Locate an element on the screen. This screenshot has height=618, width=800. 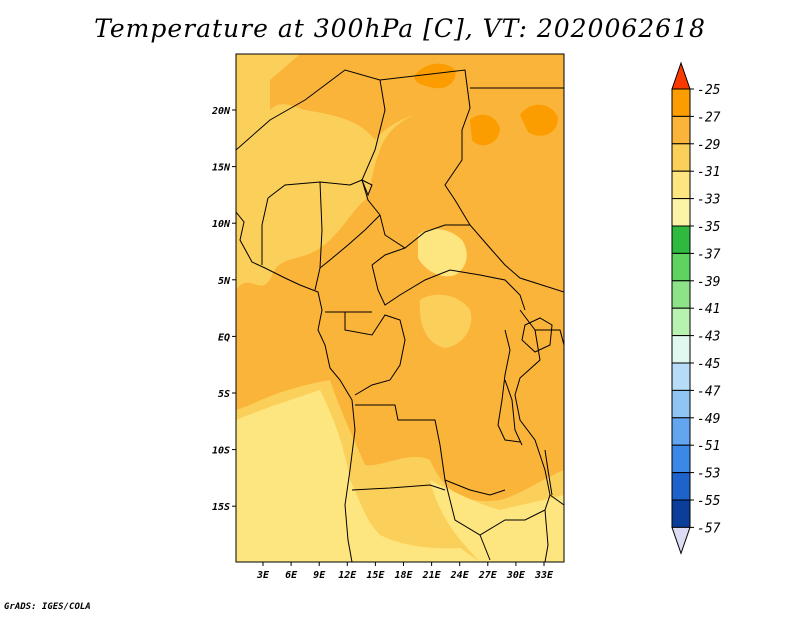
colorbar-label: -35 is located at coordinates (709, 227).